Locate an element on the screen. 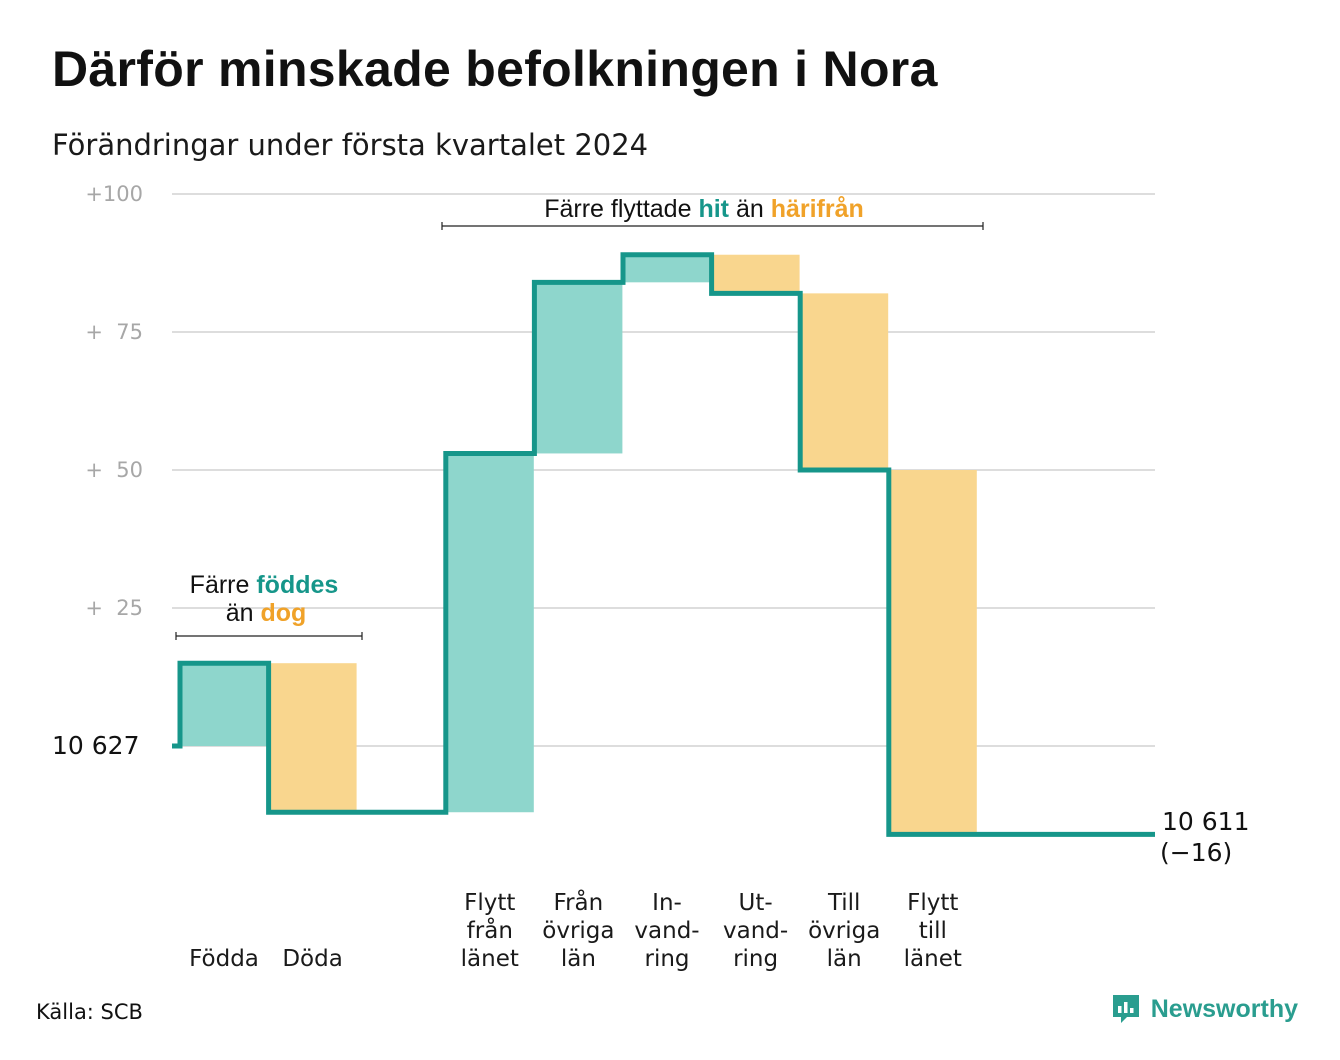 This screenshot has width=1340, height=1060. end-change-label: (−16) is located at coordinates (1196, 852).